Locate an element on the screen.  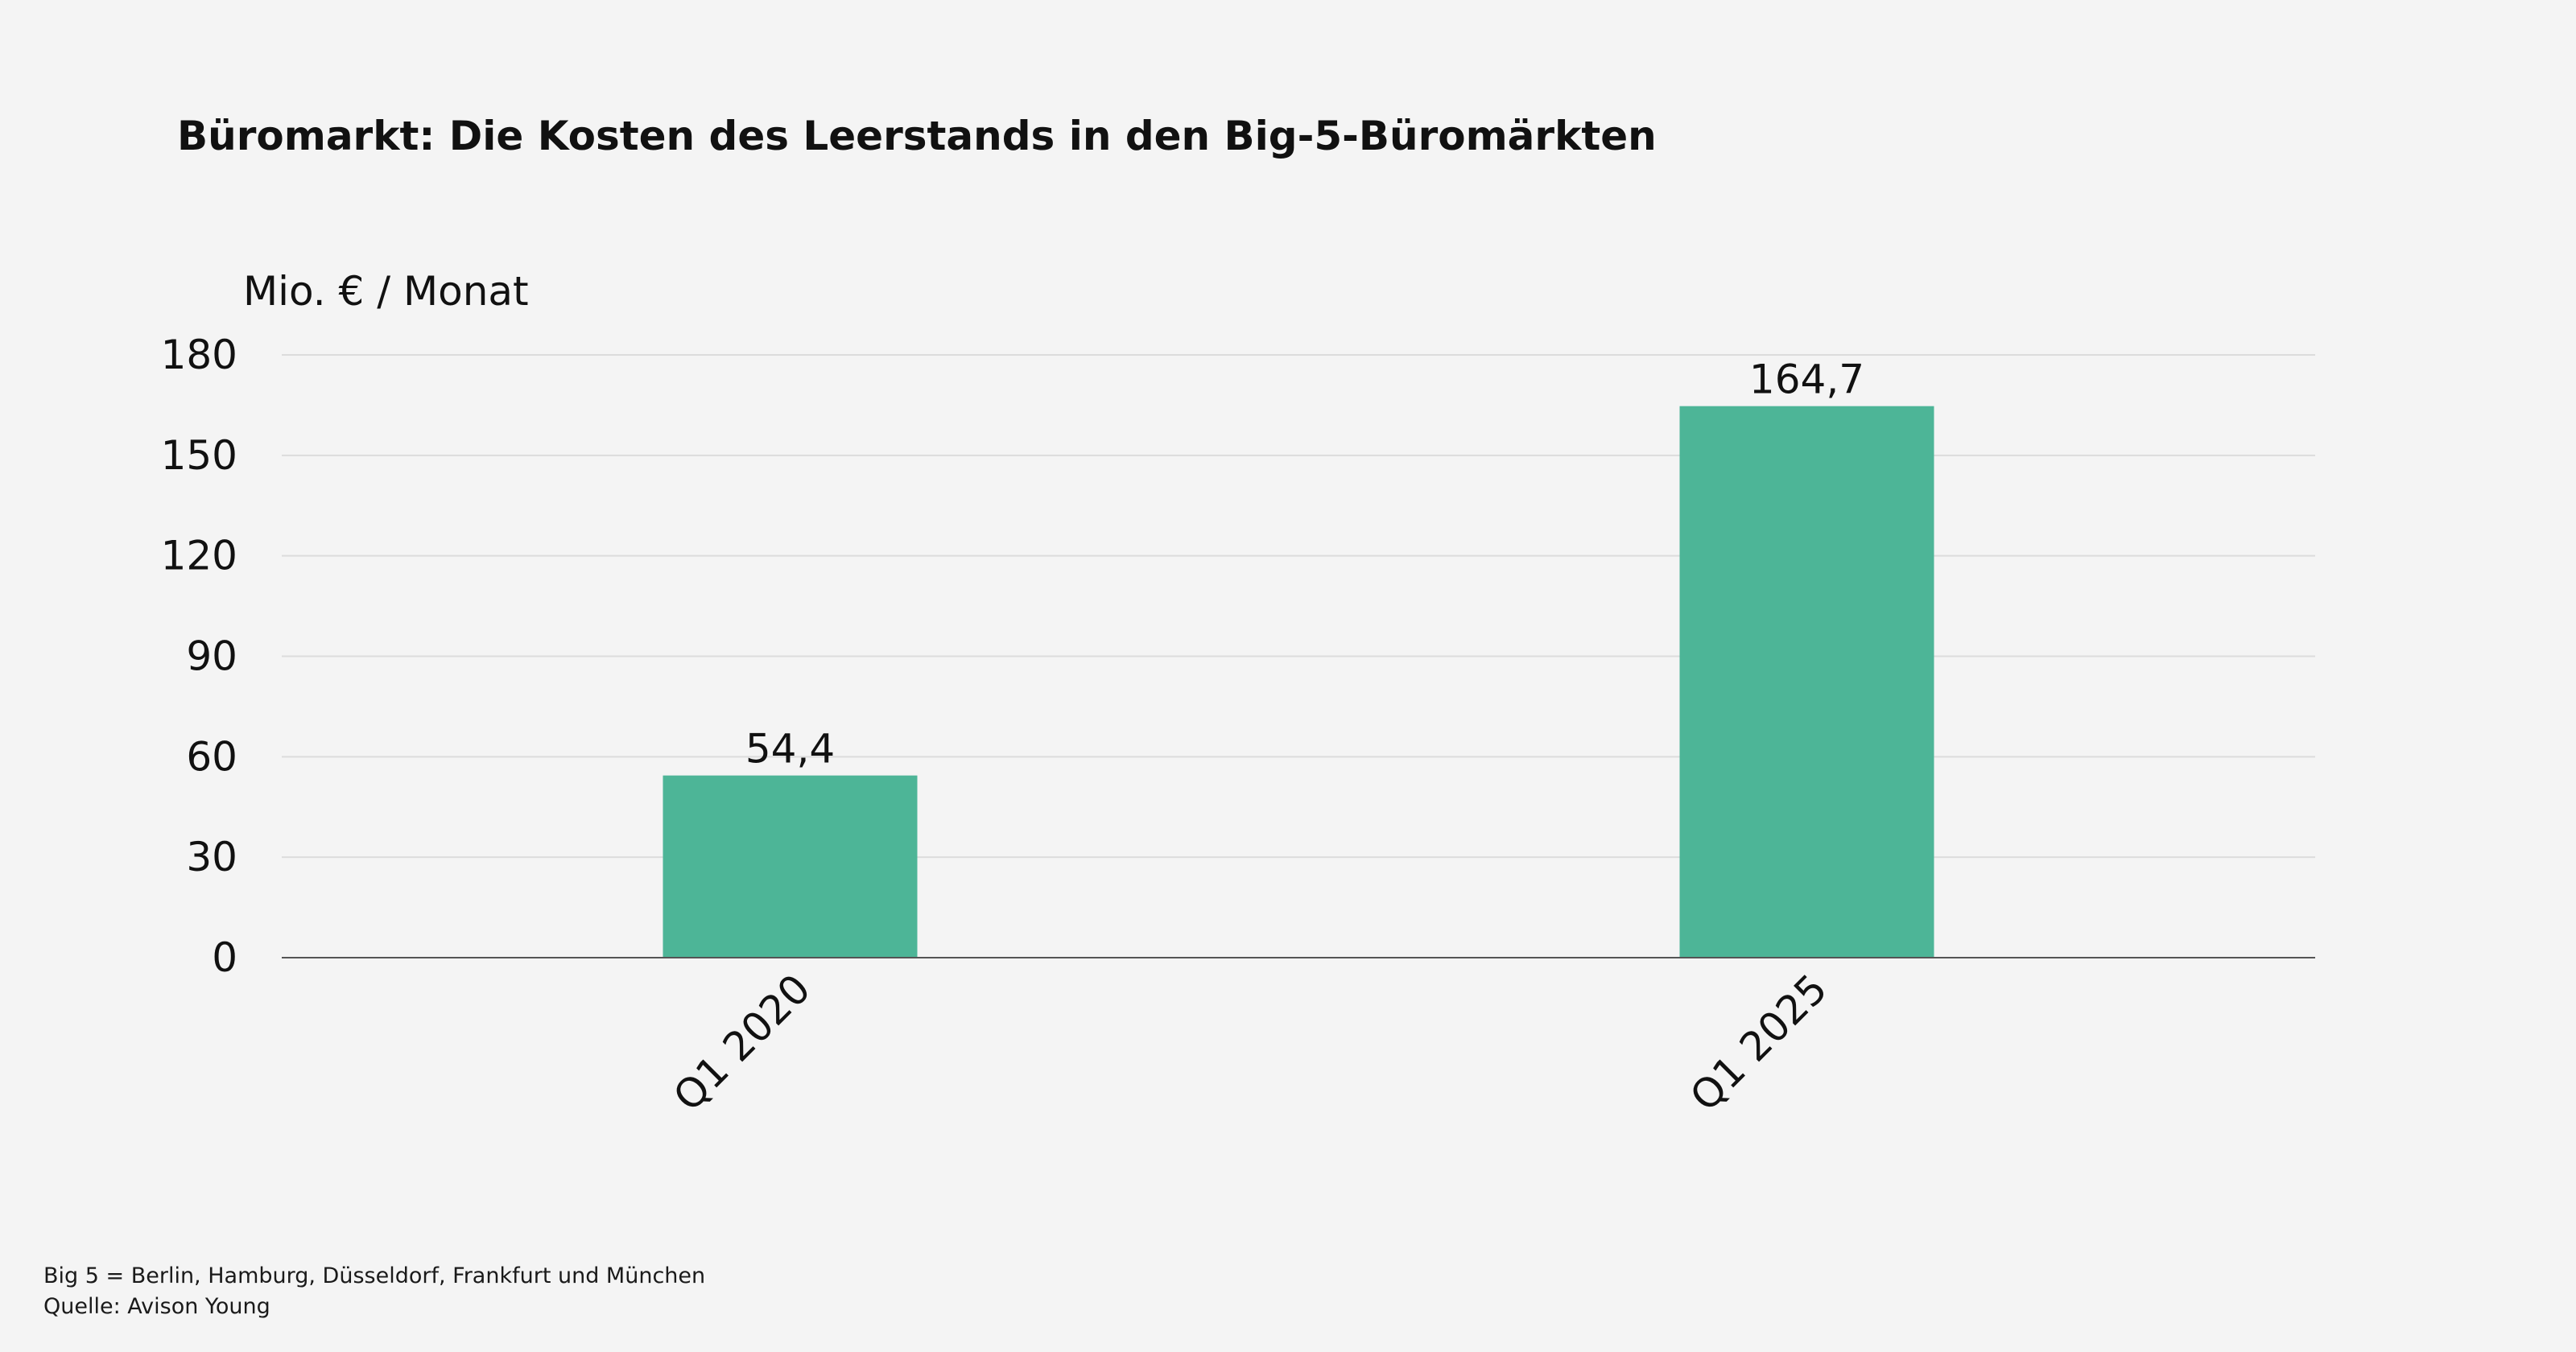
footnote-source: Quelle: Avison Young is located at coordinates (156, 1306).